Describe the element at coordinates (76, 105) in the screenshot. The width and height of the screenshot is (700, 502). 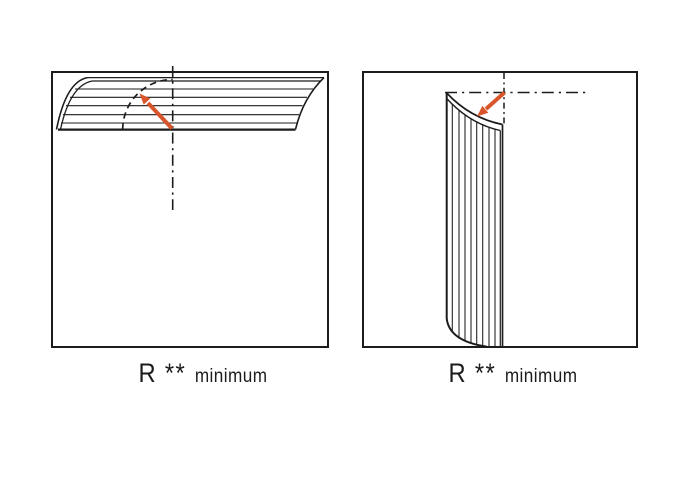
I see `sheet-left-curl-inner` at that location.